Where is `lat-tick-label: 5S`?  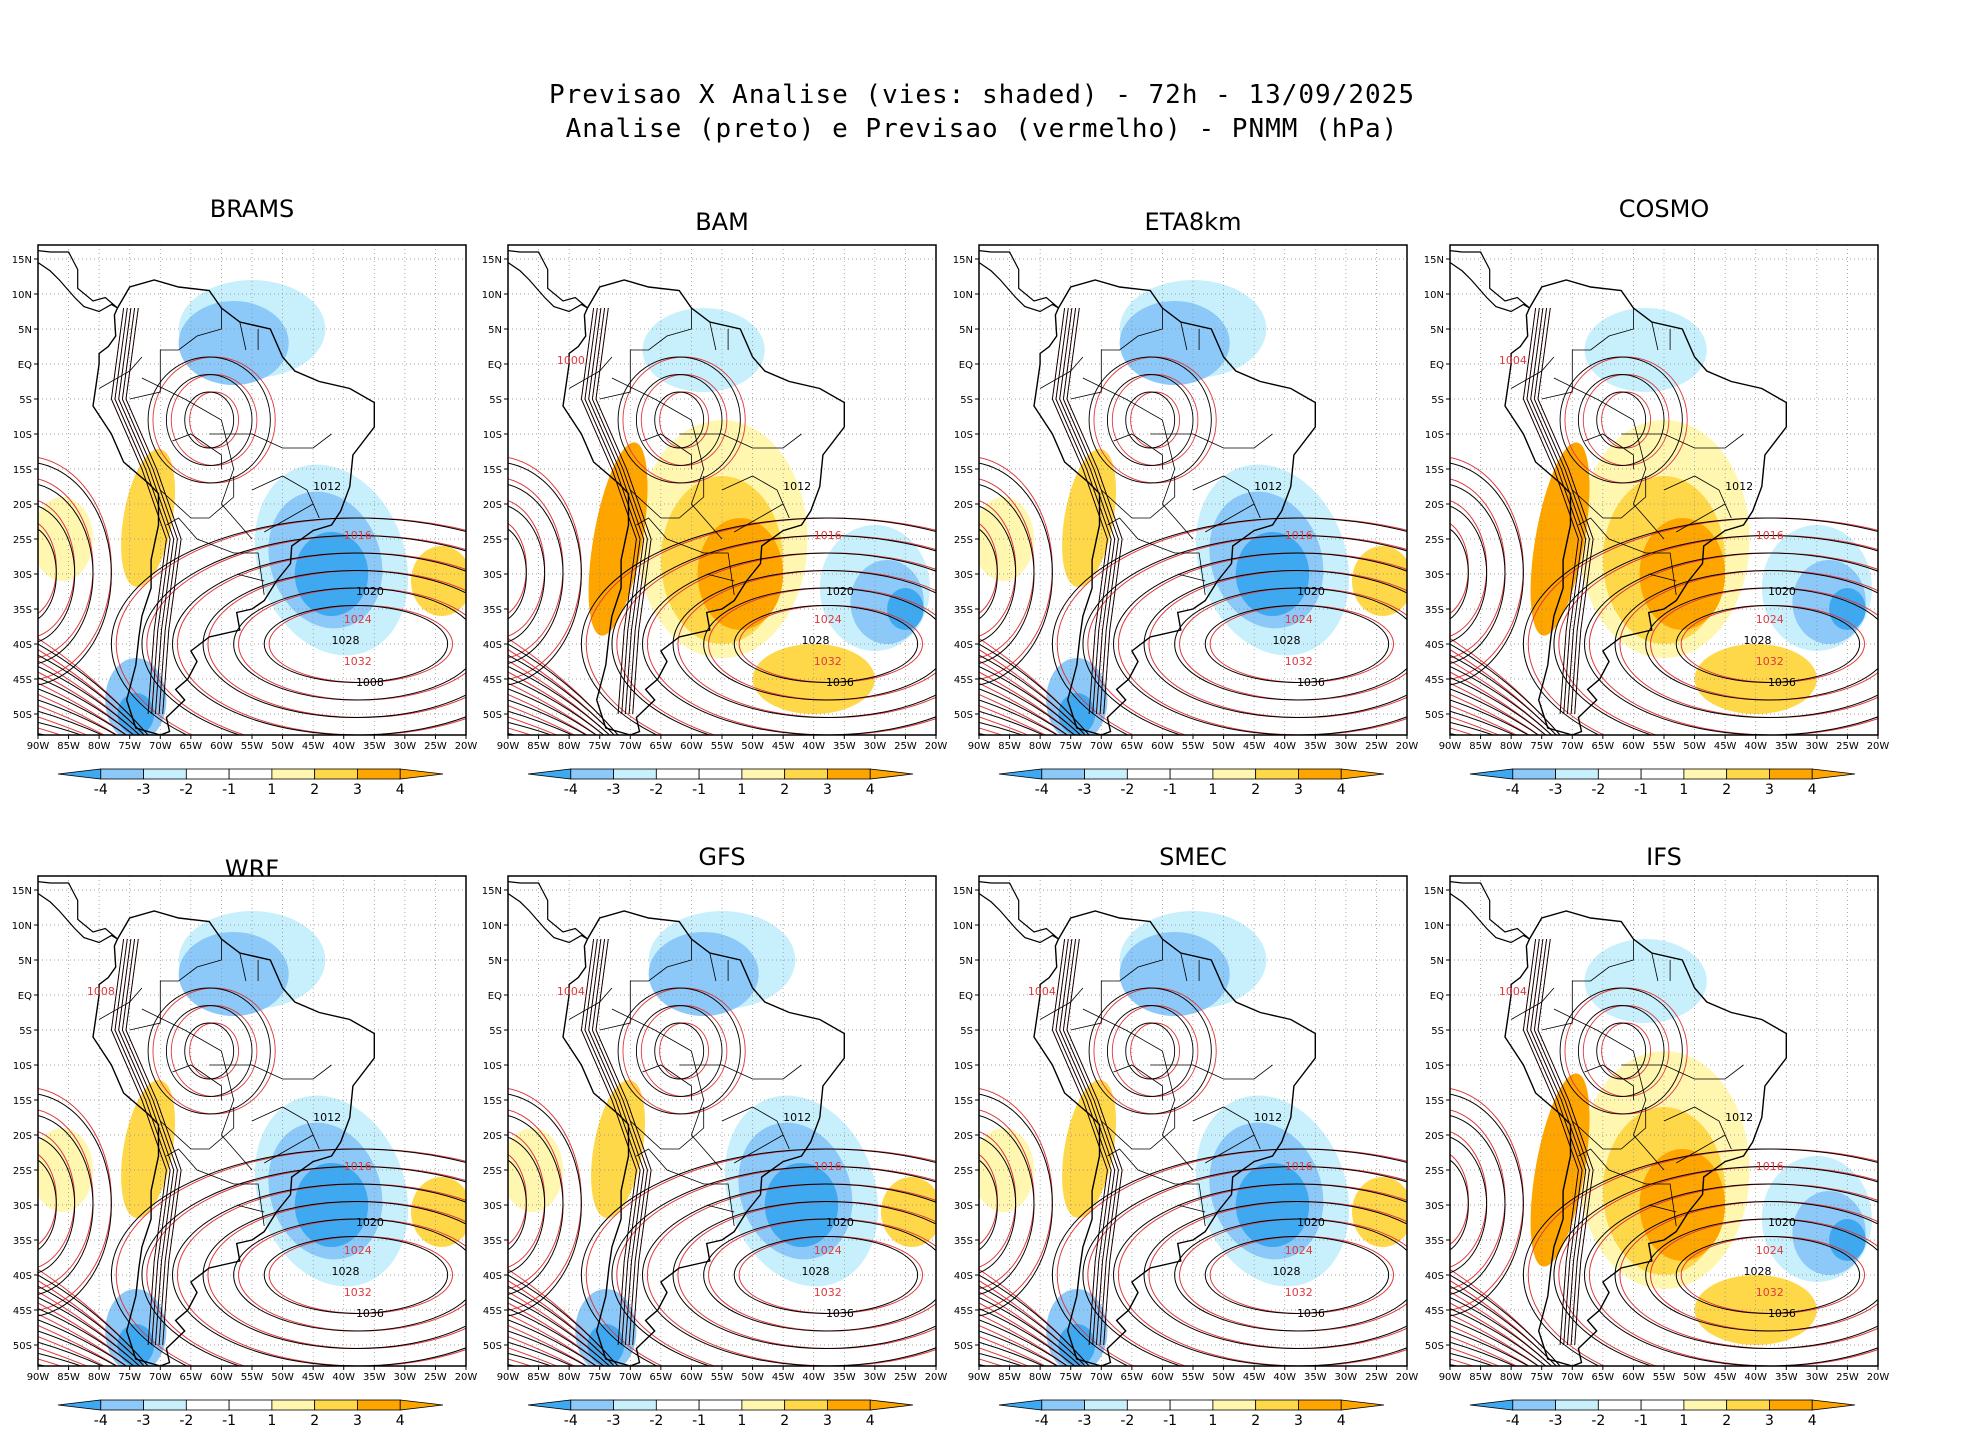
lat-tick-label: 5S is located at coordinates (966, 400).